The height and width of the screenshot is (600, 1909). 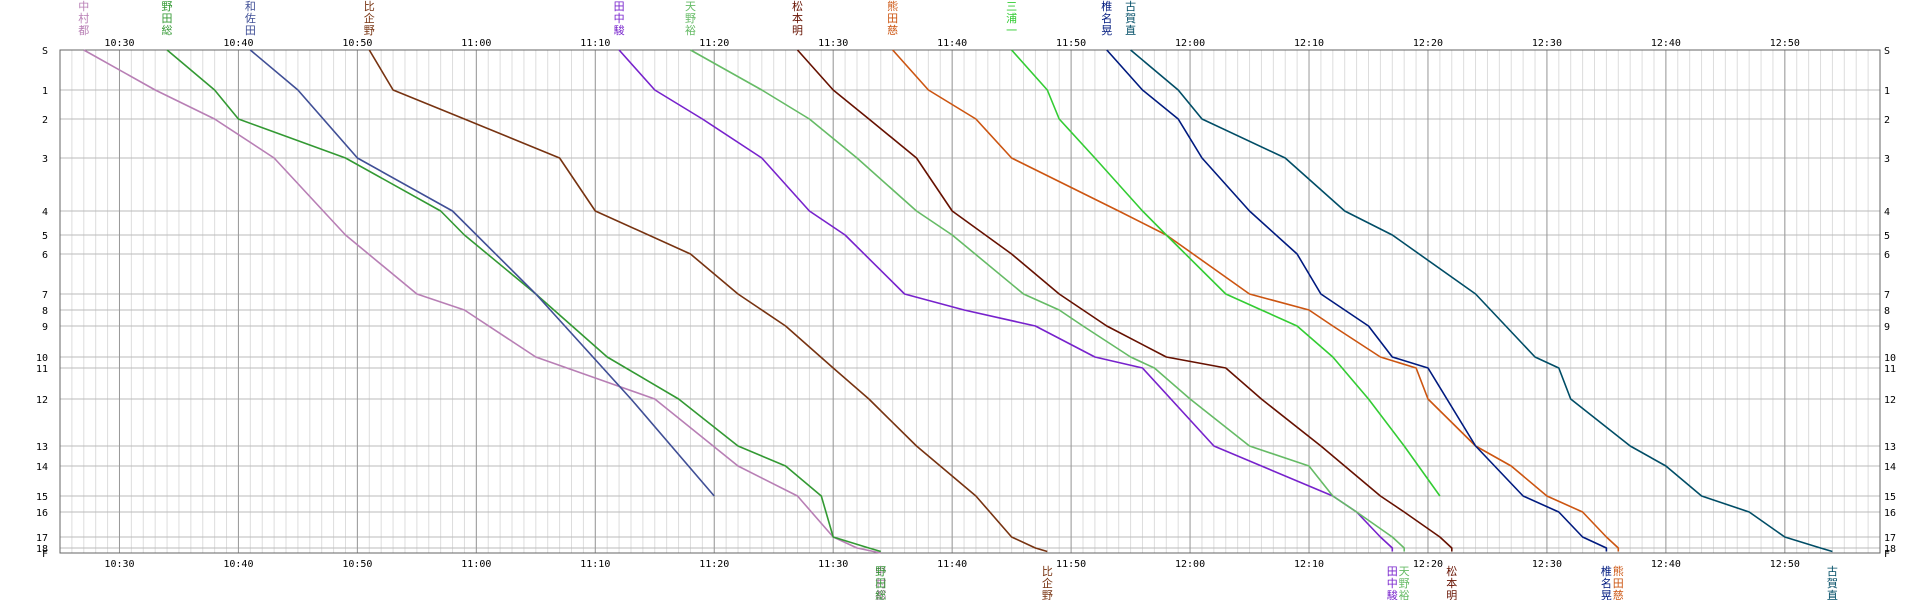 What do you see at coordinates (1547, 43) in the screenshot?
I see `x-tick-label-top: 12:30` at bounding box center [1547, 43].